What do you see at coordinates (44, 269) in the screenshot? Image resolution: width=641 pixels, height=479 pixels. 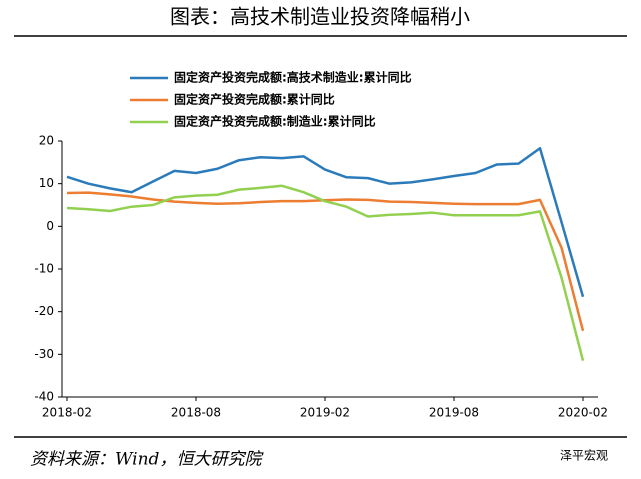 I see `y-tick-label: -10` at bounding box center [44, 269].